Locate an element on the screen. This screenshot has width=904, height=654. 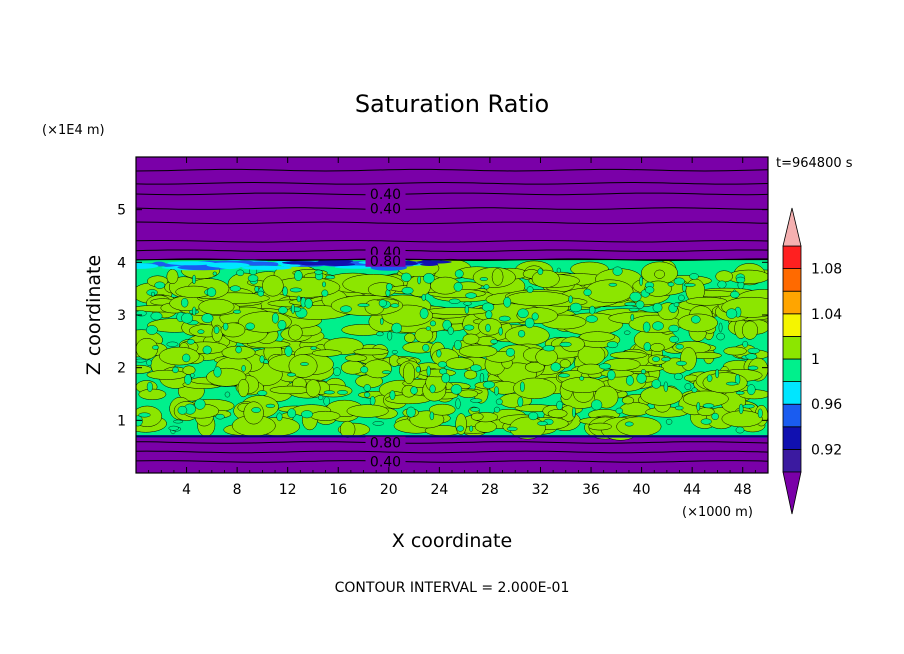
x-tick-label: 4 is located at coordinates (186, 490).